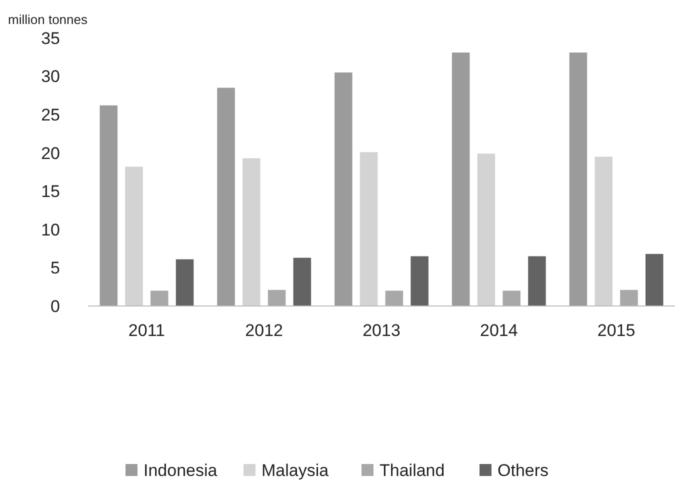  I want to click on y-tick-label: 15, so click(50, 192).